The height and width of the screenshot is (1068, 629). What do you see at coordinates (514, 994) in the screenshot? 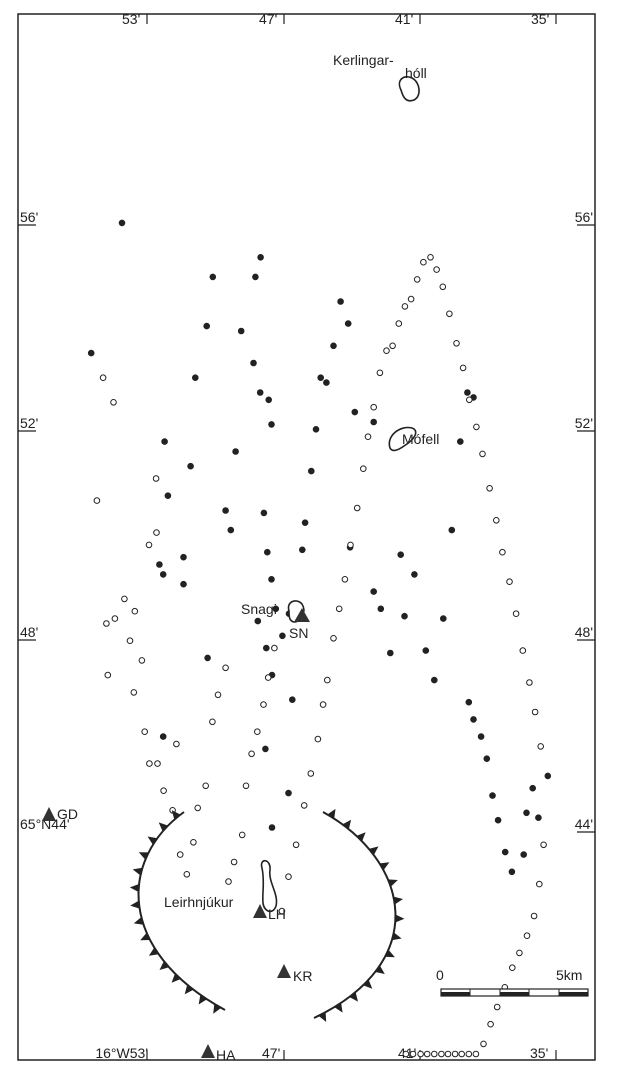
I see `scale-bar-segment` at bounding box center [514, 994].